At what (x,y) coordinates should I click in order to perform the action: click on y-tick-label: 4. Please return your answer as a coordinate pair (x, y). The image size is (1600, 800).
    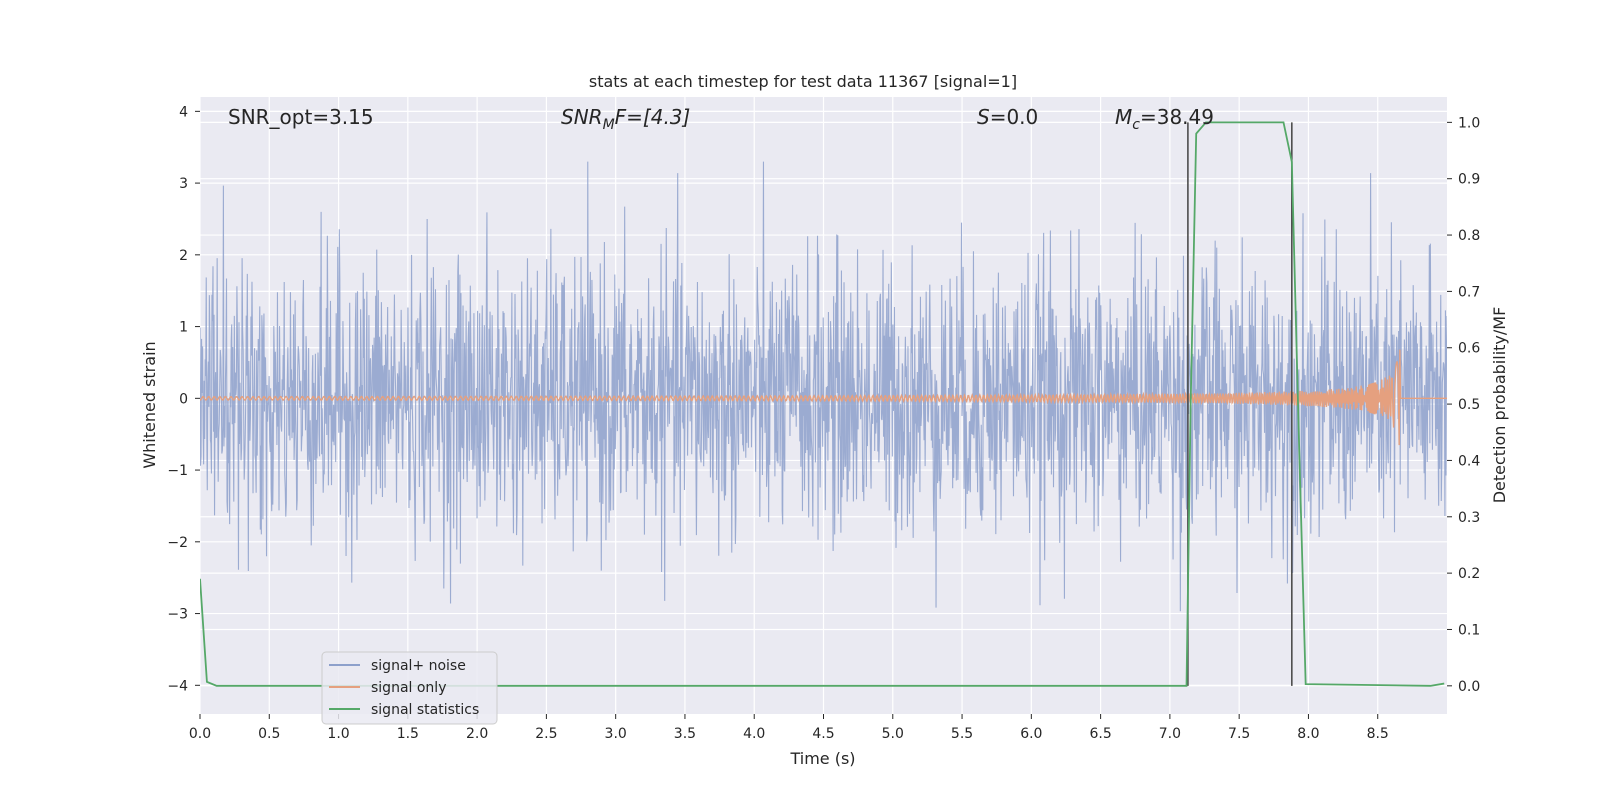
    Looking at the image, I should click on (183, 112).